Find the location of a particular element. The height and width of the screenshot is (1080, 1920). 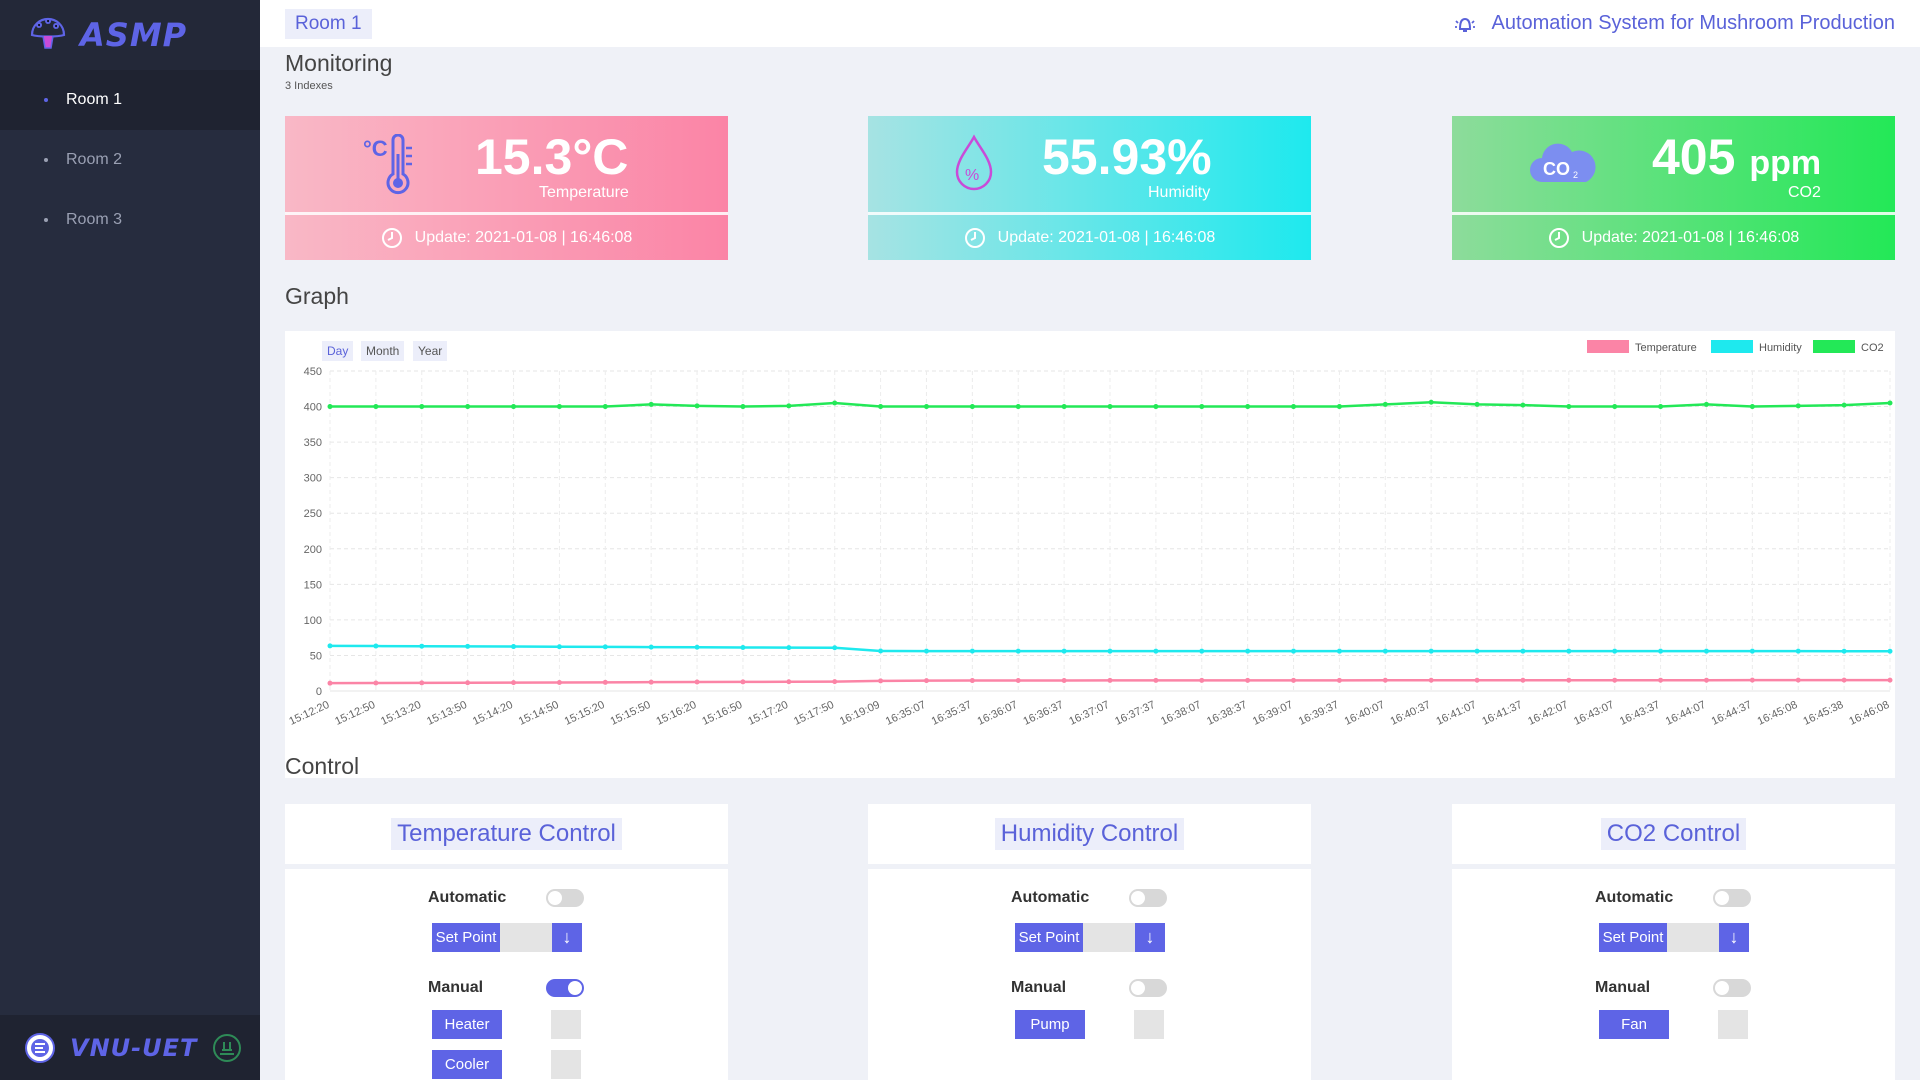

co2-manual-toggle is located at coordinates (1732, 988).